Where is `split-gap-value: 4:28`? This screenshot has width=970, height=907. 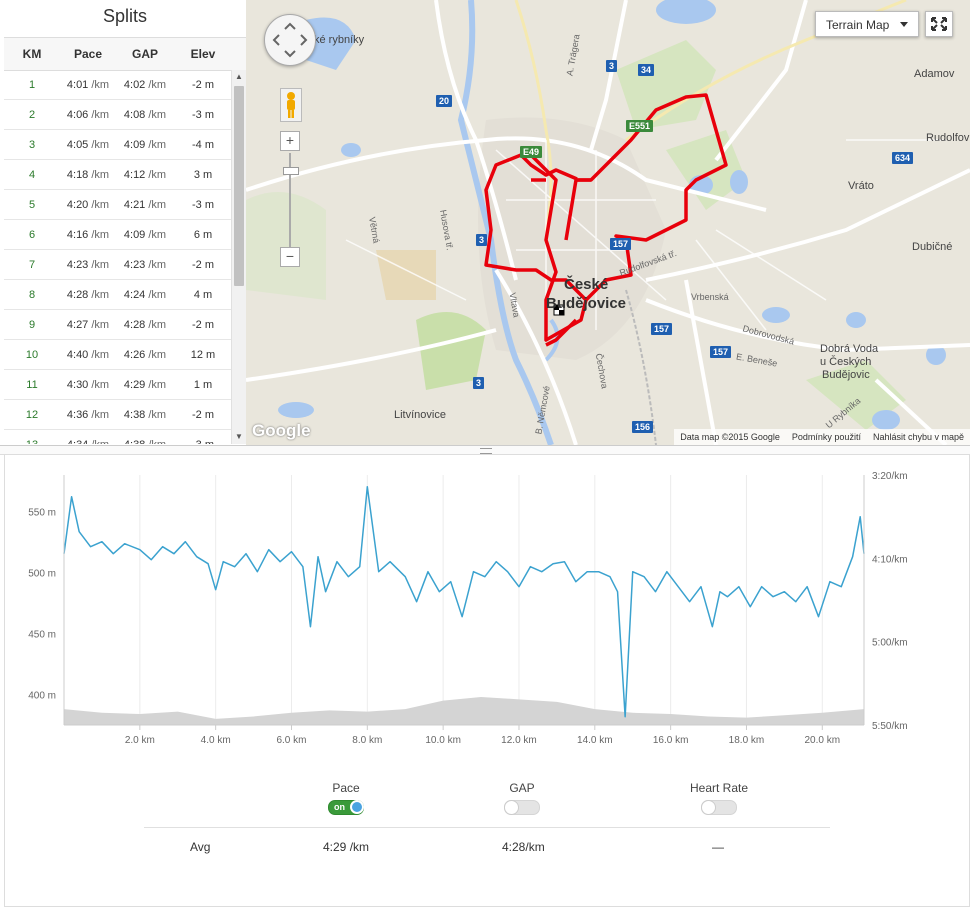 split-gap-value: 4:28 is located at coordinates (134, 324).